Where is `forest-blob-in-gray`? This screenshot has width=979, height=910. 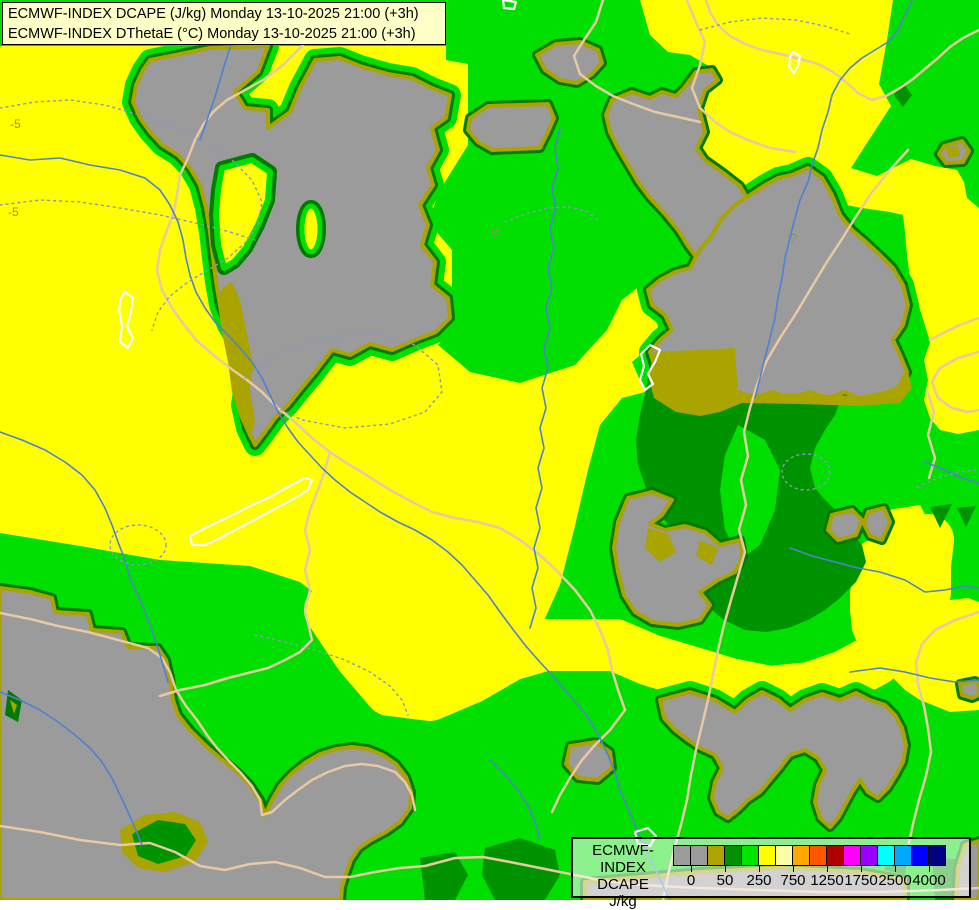 forest-blob-in-gray is located at coordinates (164, 842).